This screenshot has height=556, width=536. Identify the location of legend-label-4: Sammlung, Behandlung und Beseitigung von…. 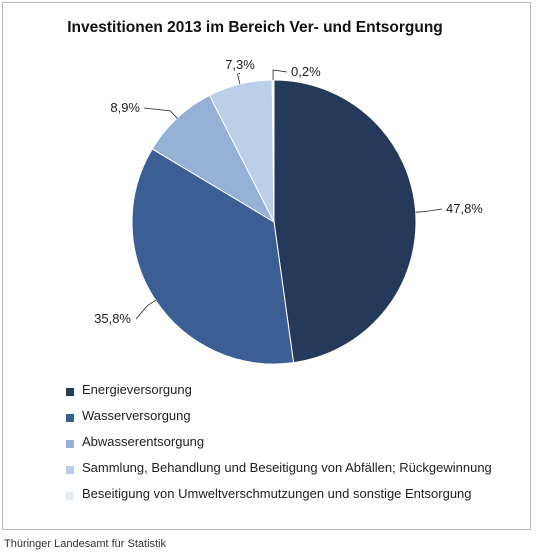
(287, 467).